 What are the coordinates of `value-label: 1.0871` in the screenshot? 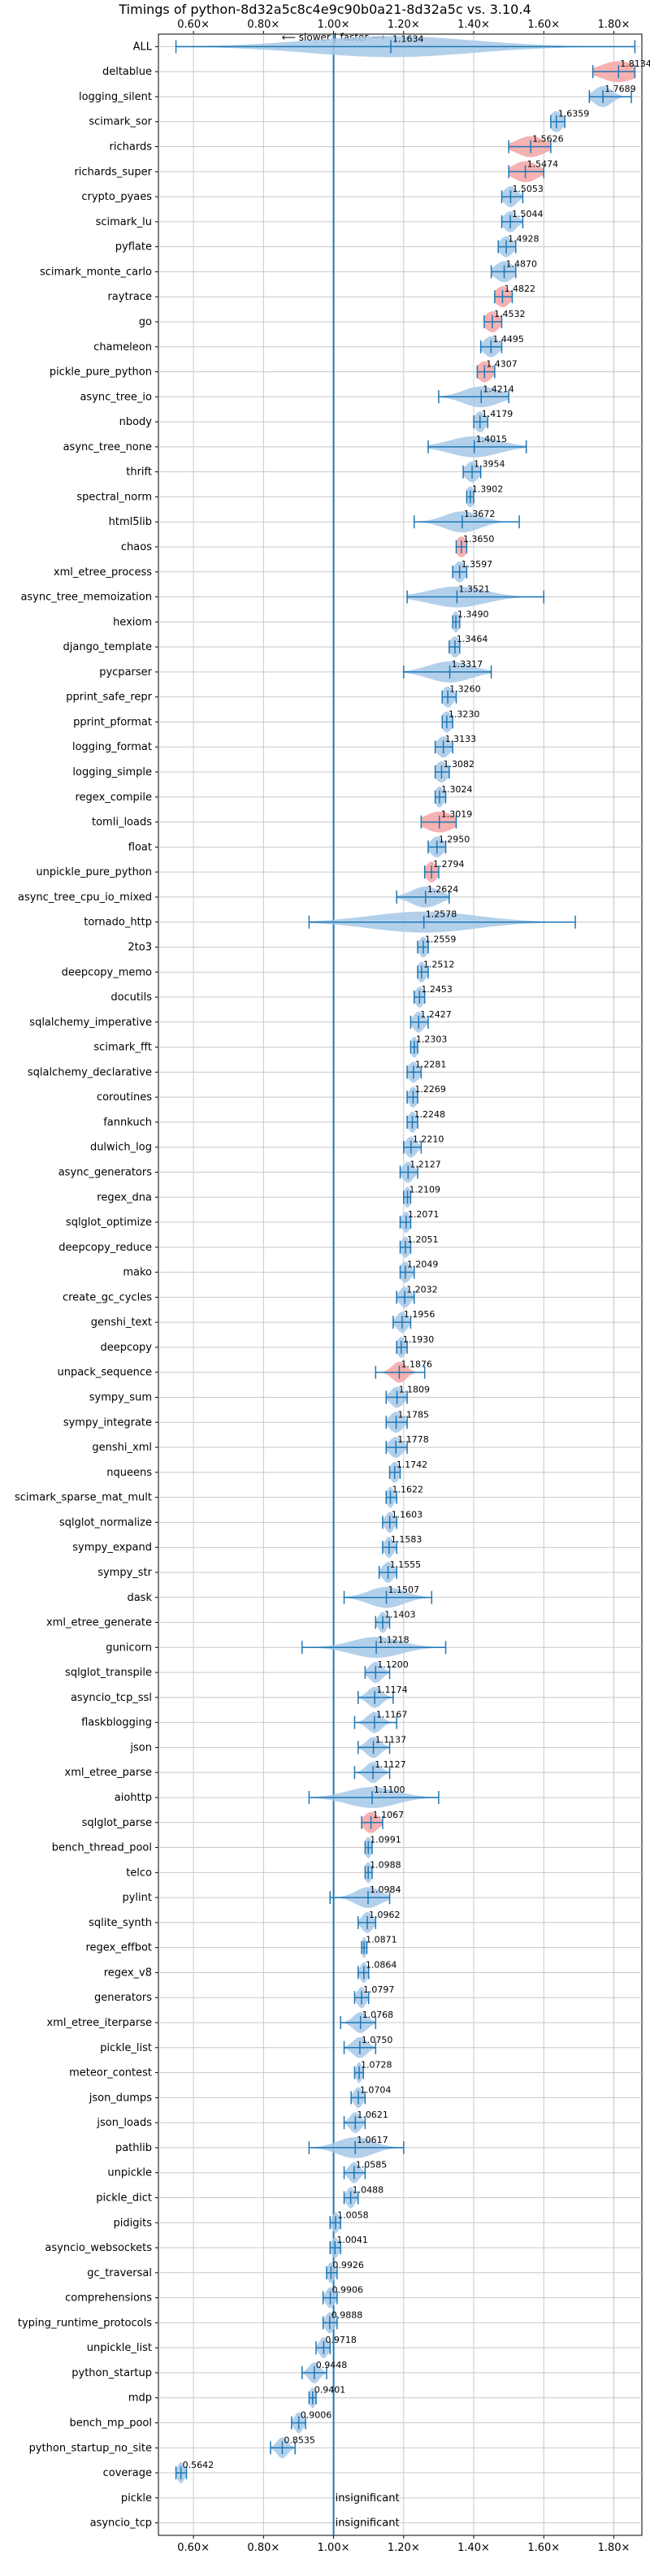 It's located at (381, 1940).